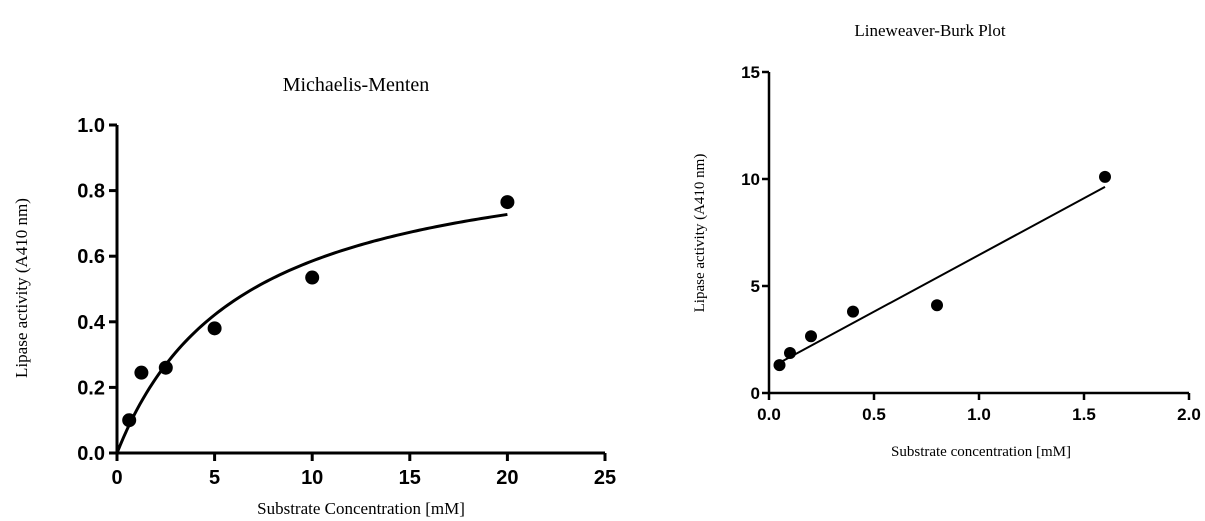 Image resolution: width=1205 pixels, height=521 pixels. Describe the element at coordinates (91, 126) in the screenshot. I see `y-tick-label: 1.0` at that location.